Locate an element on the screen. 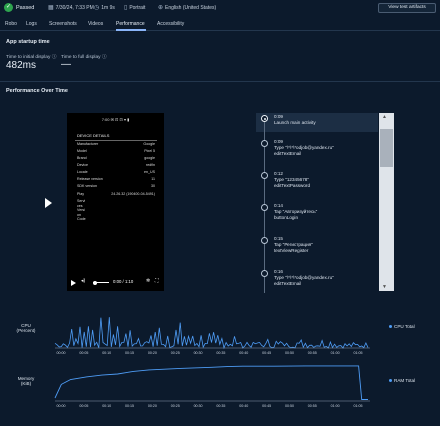  device-details-header: DEVICE DETAILS is located at coordinates (116, 136).